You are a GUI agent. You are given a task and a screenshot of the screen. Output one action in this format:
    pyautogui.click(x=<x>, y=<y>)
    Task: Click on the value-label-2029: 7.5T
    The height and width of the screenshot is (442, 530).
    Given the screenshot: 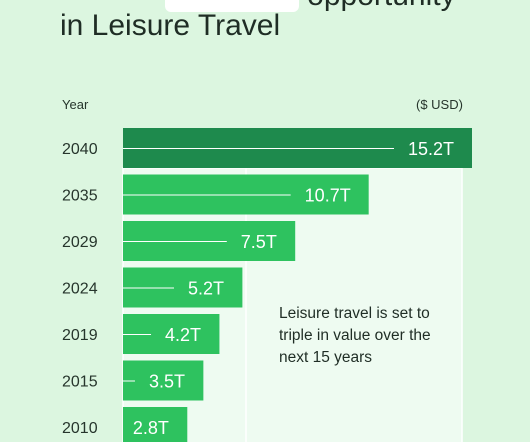 What is the action you would take?
    pyautogui.click(x=259, y=242)
    